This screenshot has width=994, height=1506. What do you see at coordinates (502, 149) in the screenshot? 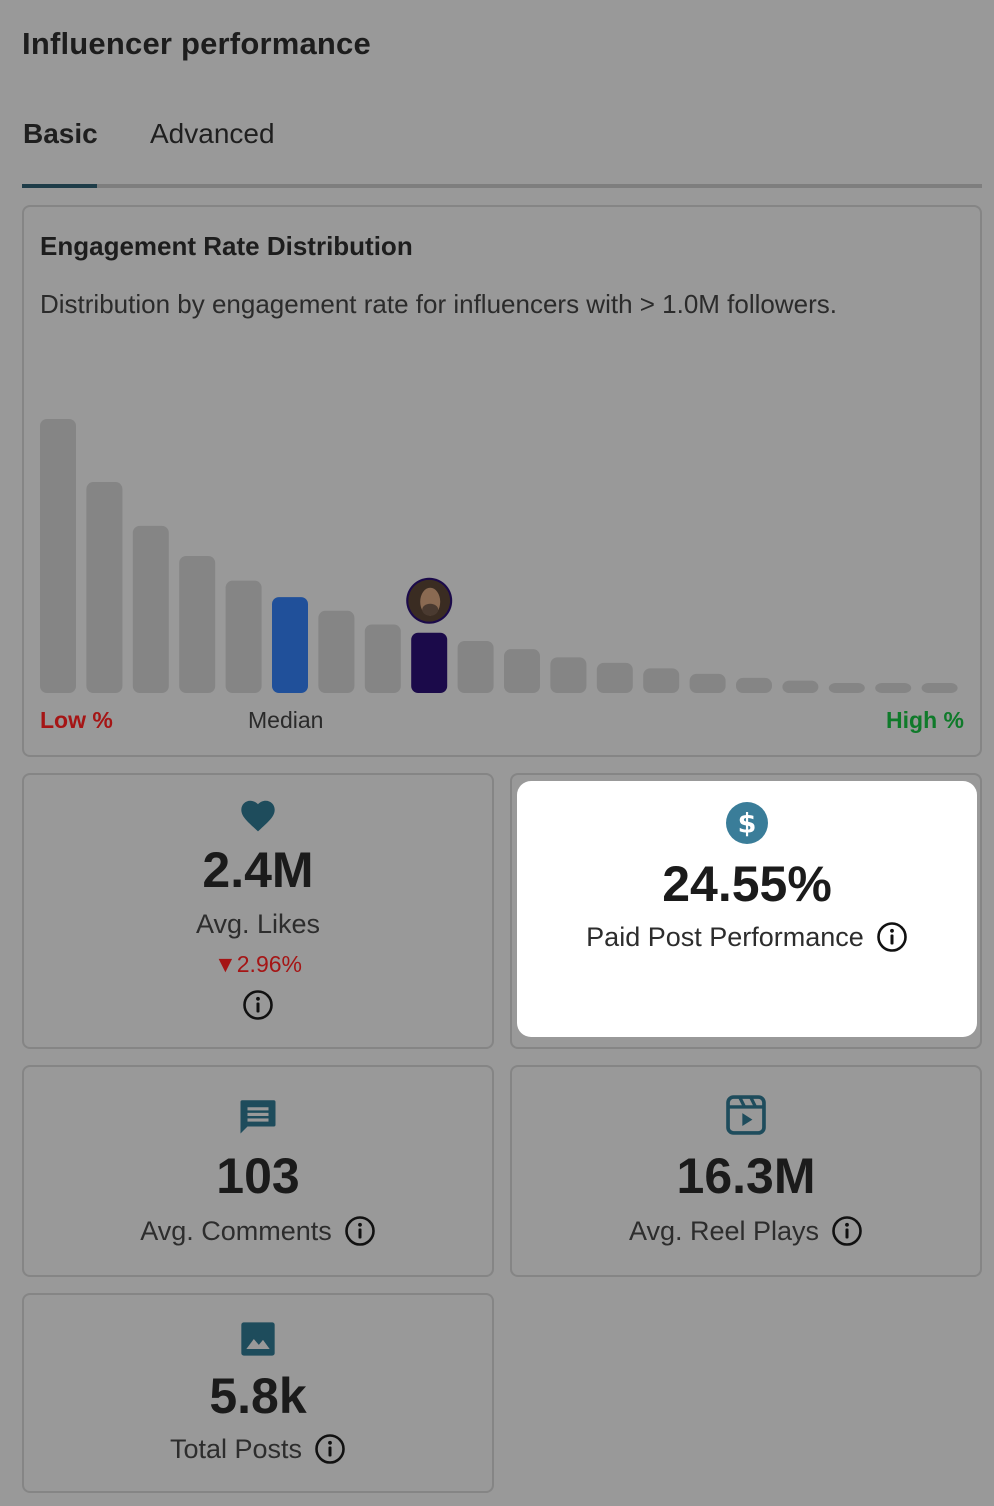
I see `tab-bar: Basic Advanced` at bounding box center [502, 149].